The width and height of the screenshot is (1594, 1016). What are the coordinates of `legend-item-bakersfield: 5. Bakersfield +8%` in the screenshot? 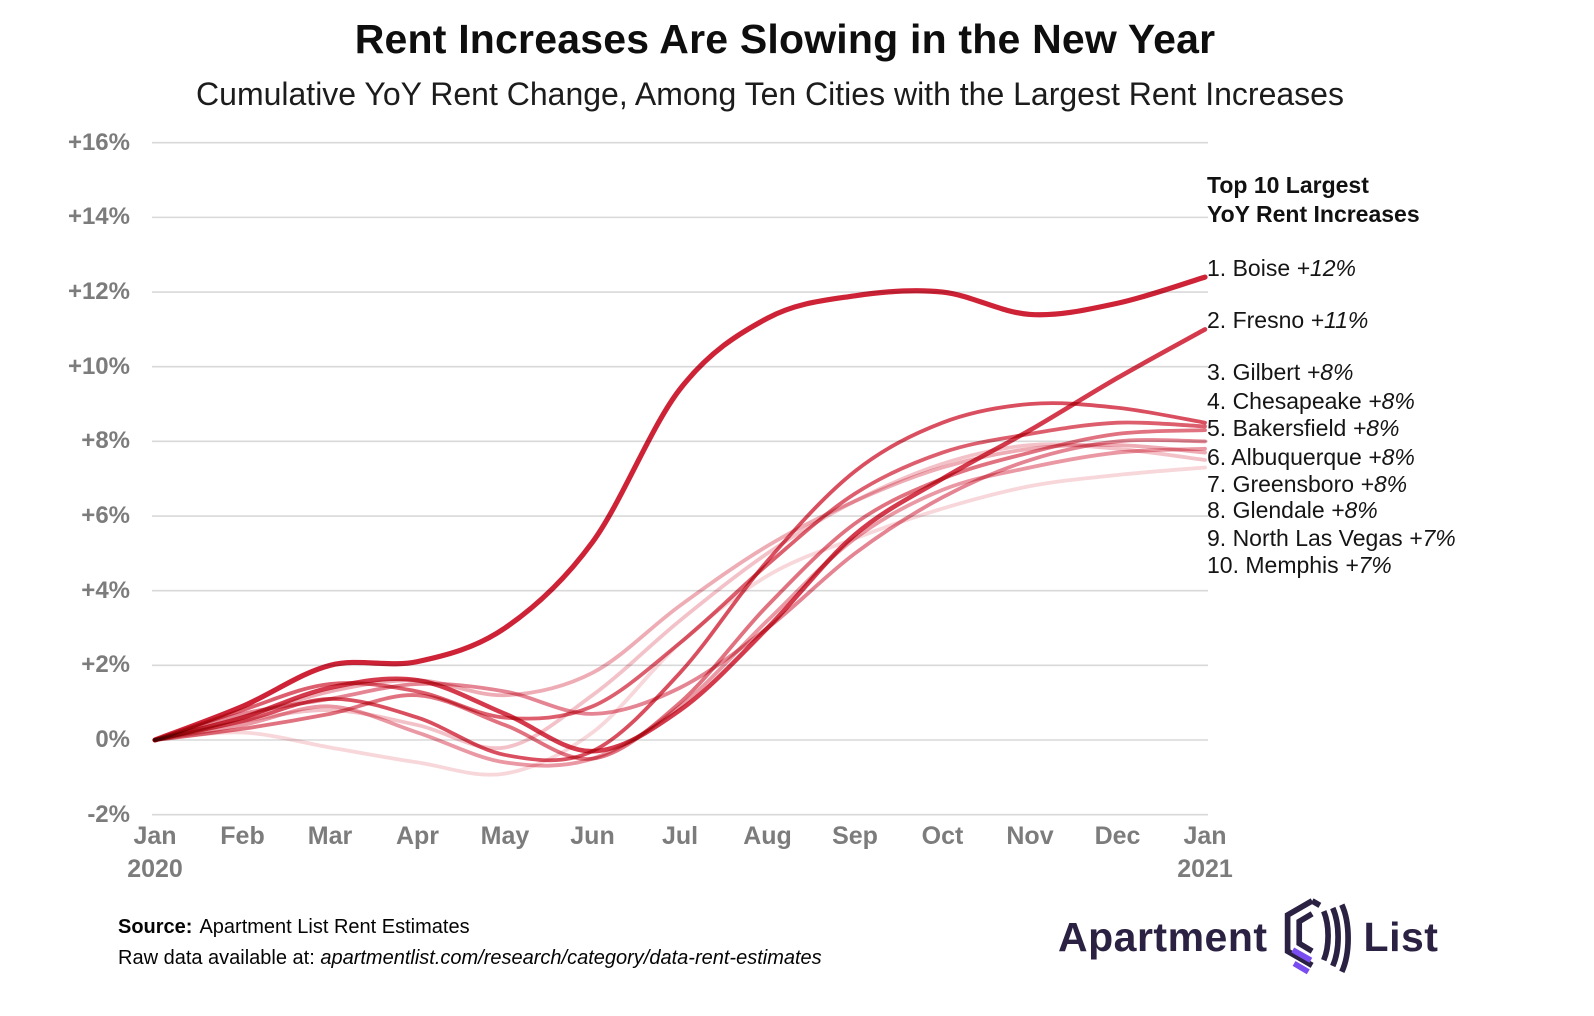 It's located at (1303, 428).